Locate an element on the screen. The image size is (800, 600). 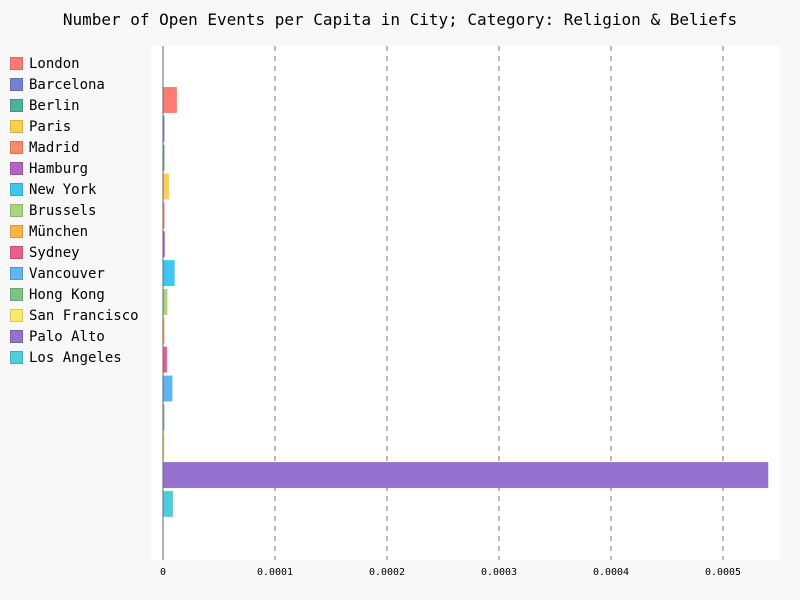
legend-item-palo-alto: Palo Alto is located at coordinates (74, 336).